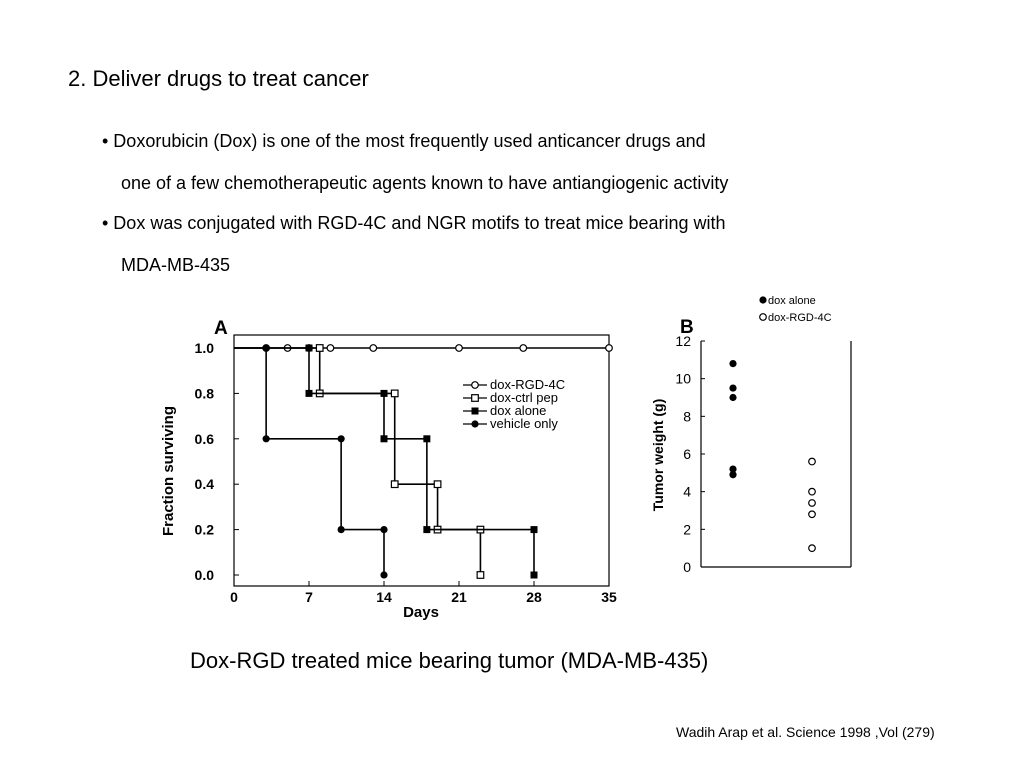 This screenshot has height=768, width=1024. I want to click on panel-b-ytick-label: 8, so click(687, 416).